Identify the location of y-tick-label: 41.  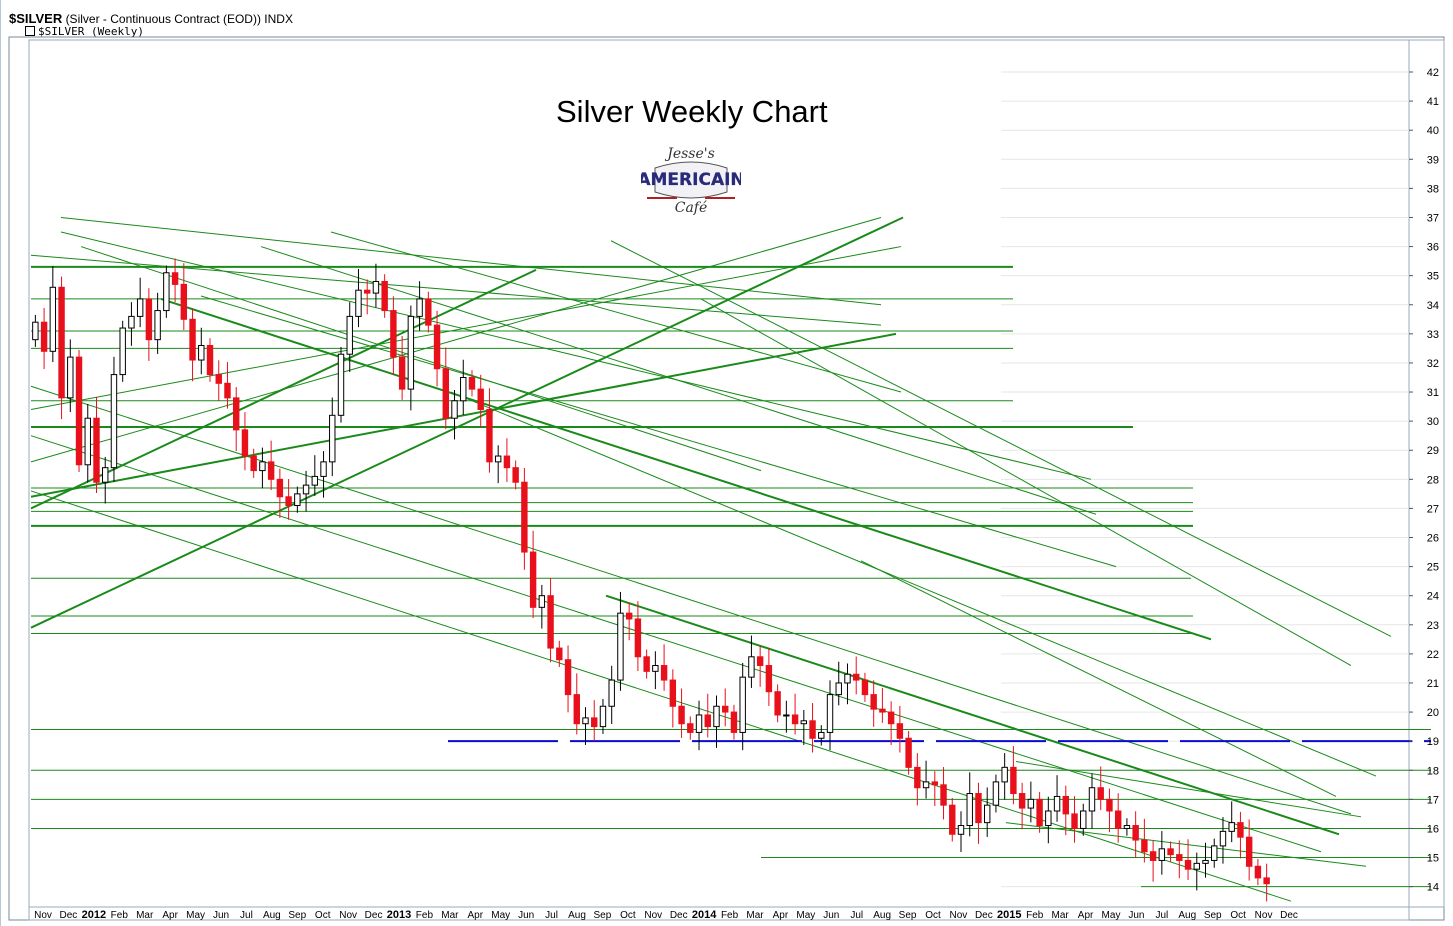
(1433, 102).